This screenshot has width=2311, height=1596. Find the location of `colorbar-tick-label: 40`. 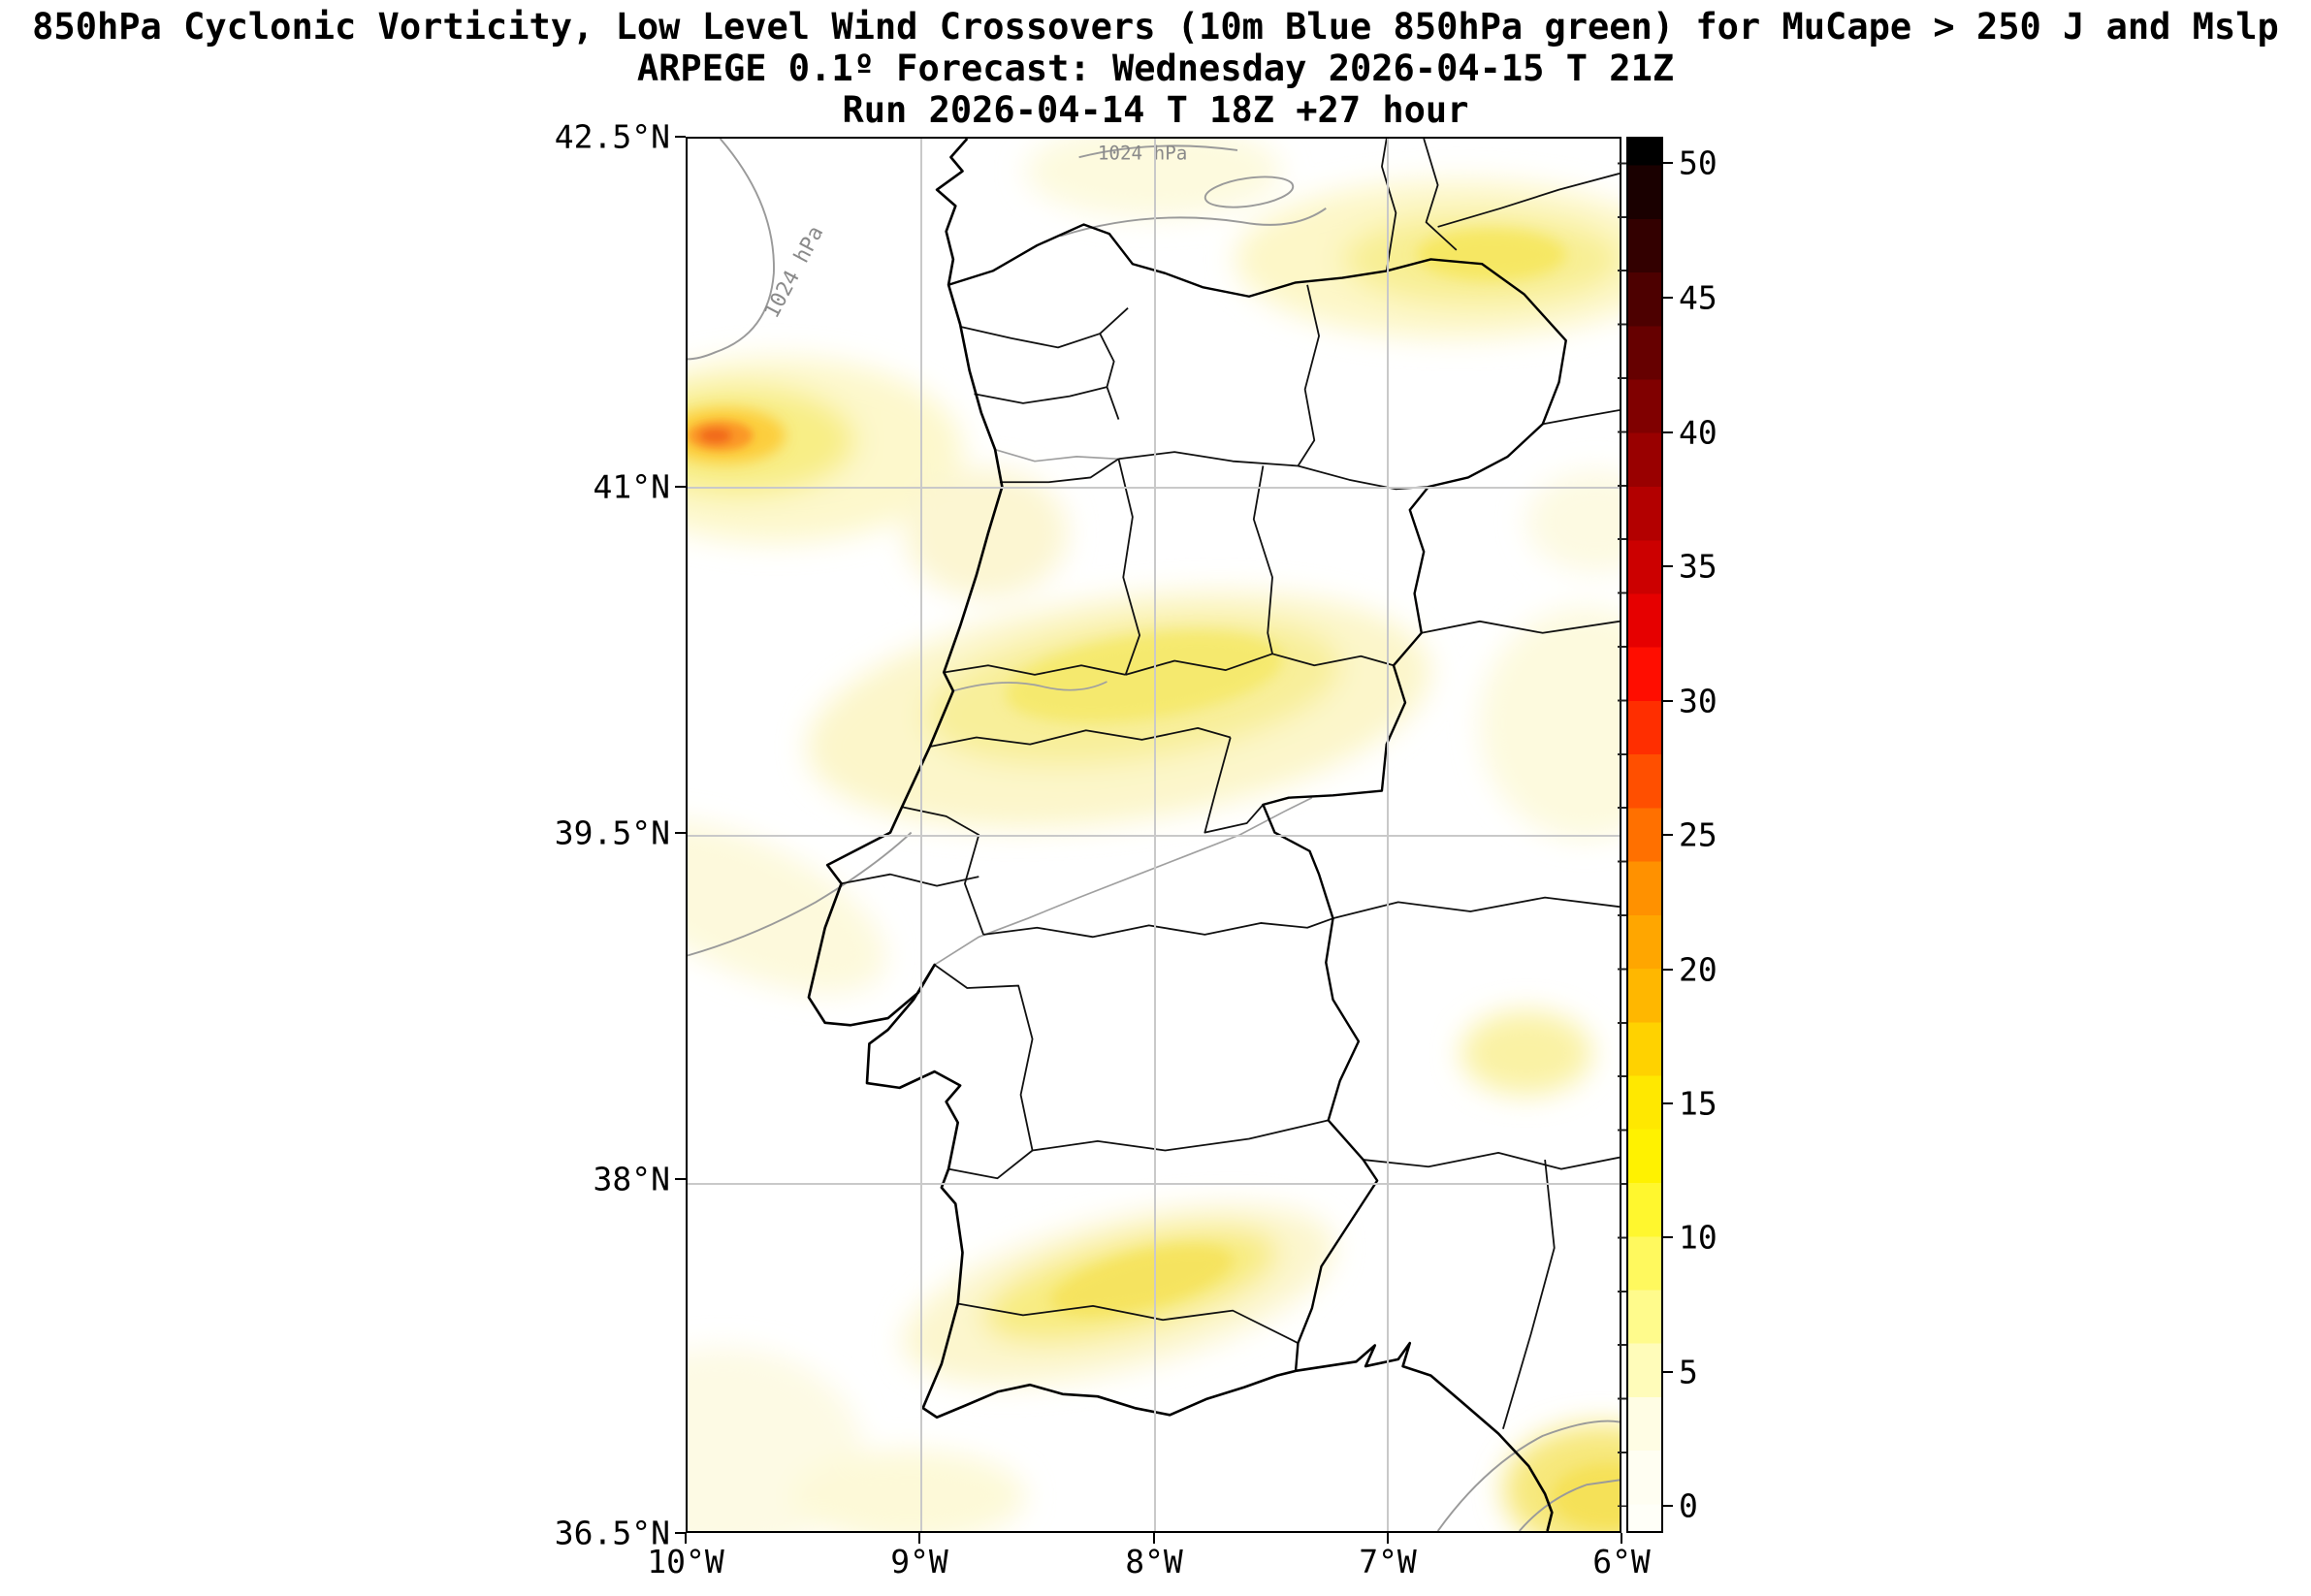

colorbar-tick-label: 40 is located at coordinates (1698, 432).